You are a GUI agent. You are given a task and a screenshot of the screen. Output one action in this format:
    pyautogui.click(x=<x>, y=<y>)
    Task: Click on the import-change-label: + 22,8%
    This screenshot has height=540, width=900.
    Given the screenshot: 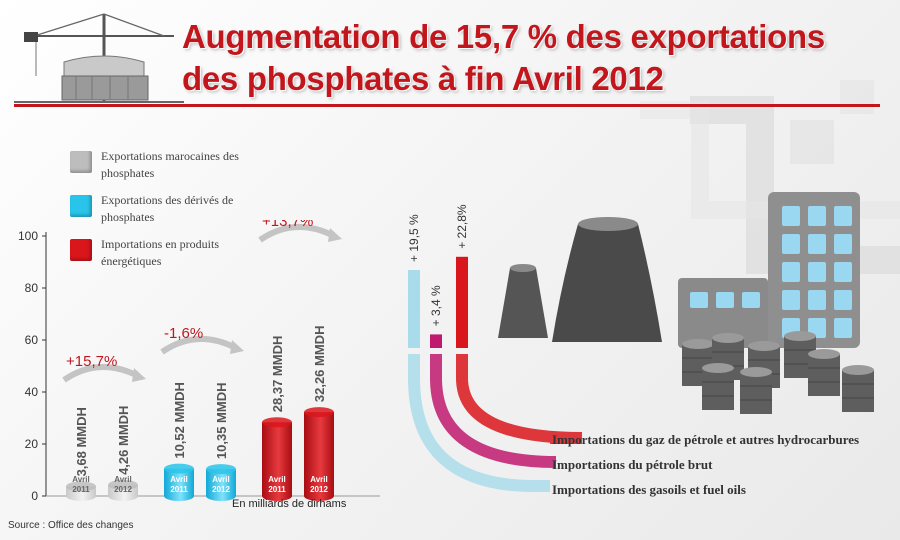 What is the action you would take?
    pyautogui.click(x=462, y=226)
    